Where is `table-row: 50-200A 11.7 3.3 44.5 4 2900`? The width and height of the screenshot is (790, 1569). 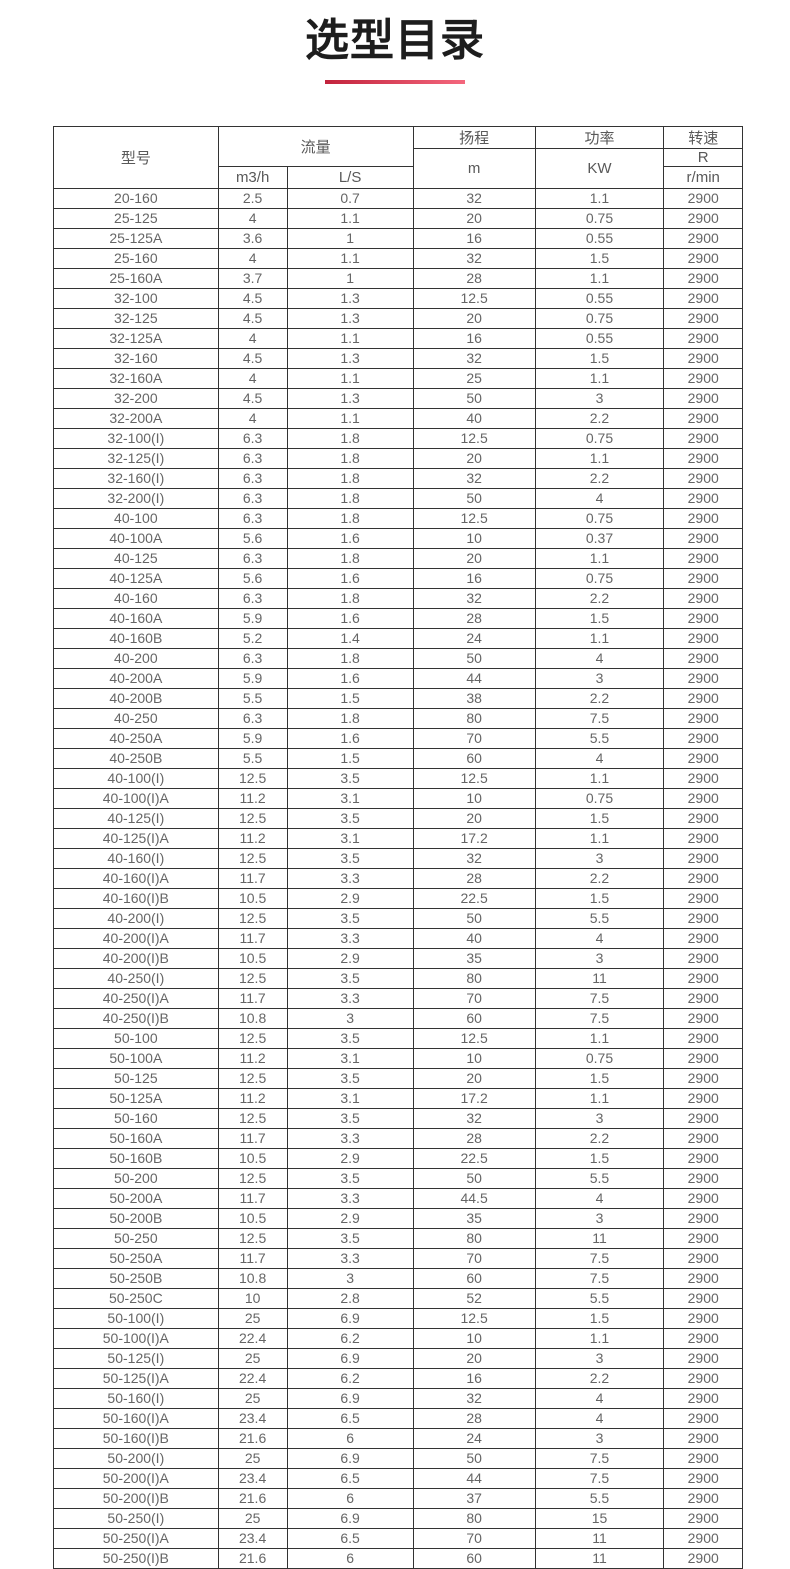
table-row: 50-200A 11.7 3.3 44.5 4 2900 is located at coordinates (398, 1198).